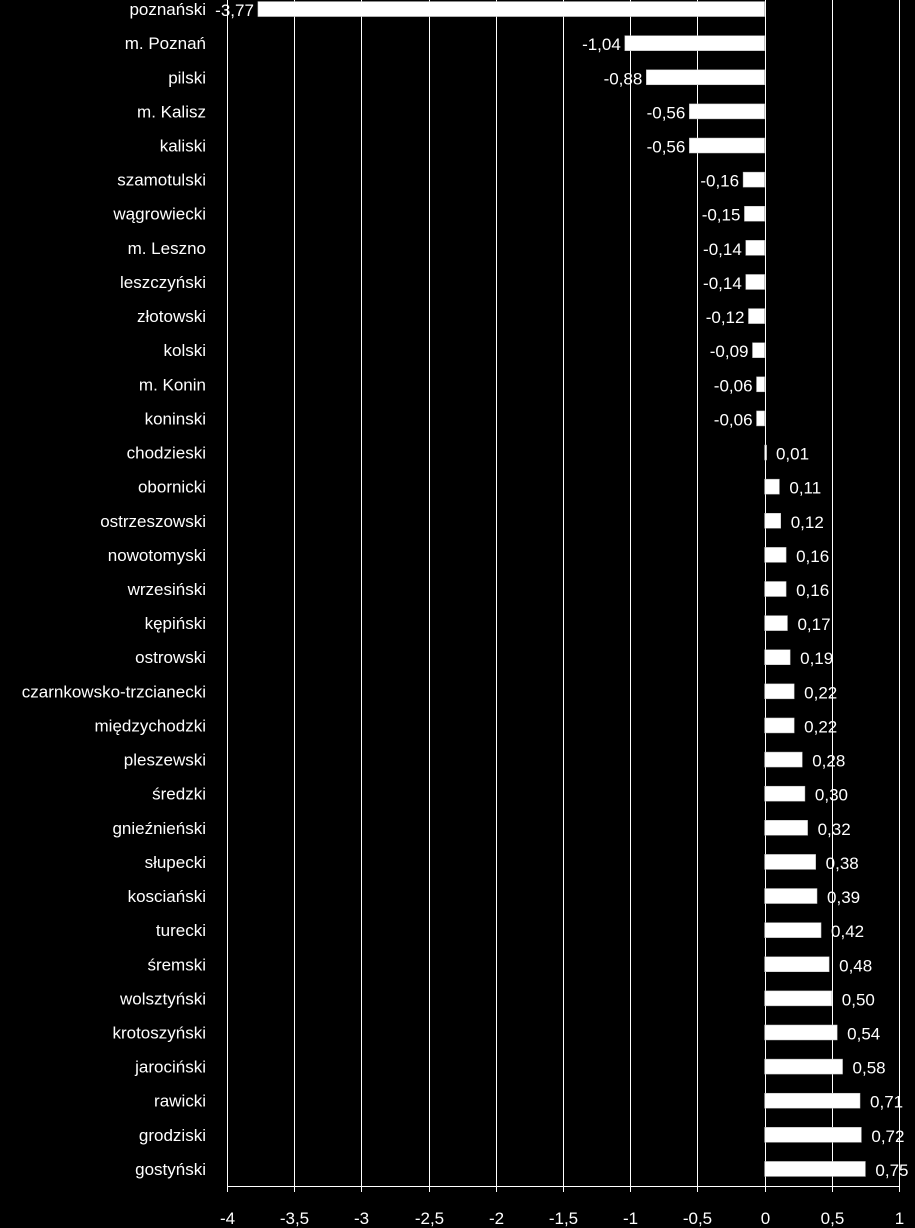 This screenshot has width=915, height=1228. Describe the element at coordinates (172, 1135) in the screenshot. I see `category-label: grodziski` at that location.